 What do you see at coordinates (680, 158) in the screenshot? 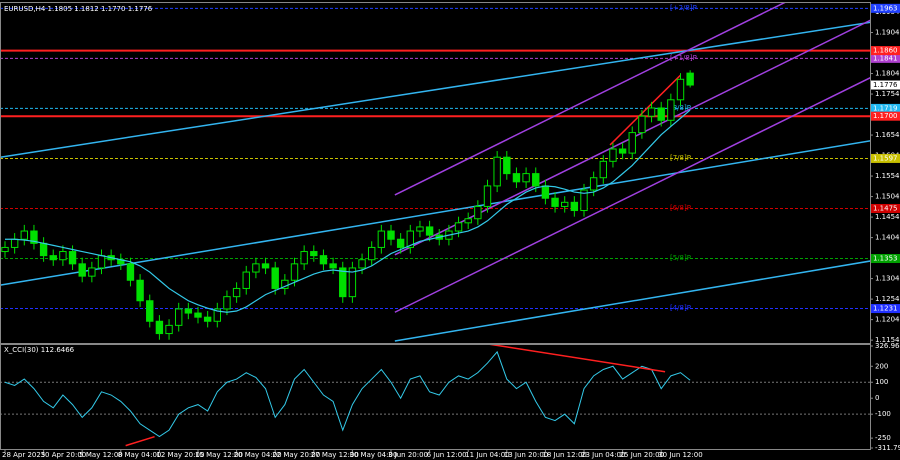
I see `murrey-label: [7/8]P` at bounding box center [680, 158].